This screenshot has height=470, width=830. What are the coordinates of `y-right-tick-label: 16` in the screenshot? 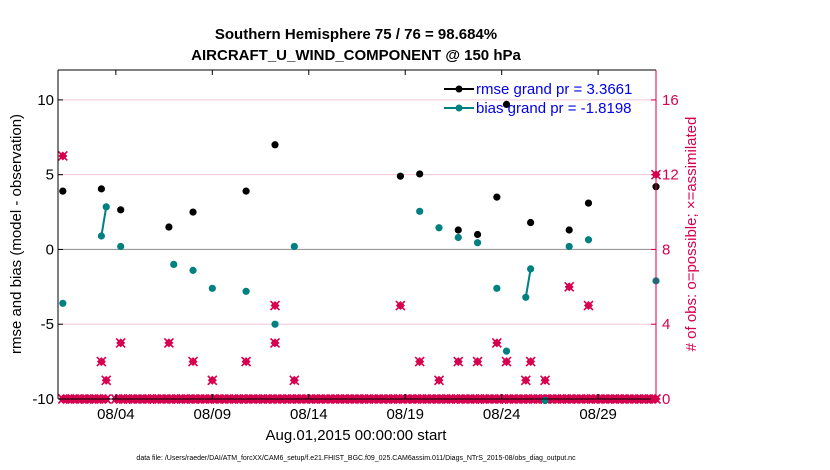 It's located at (670, 100).